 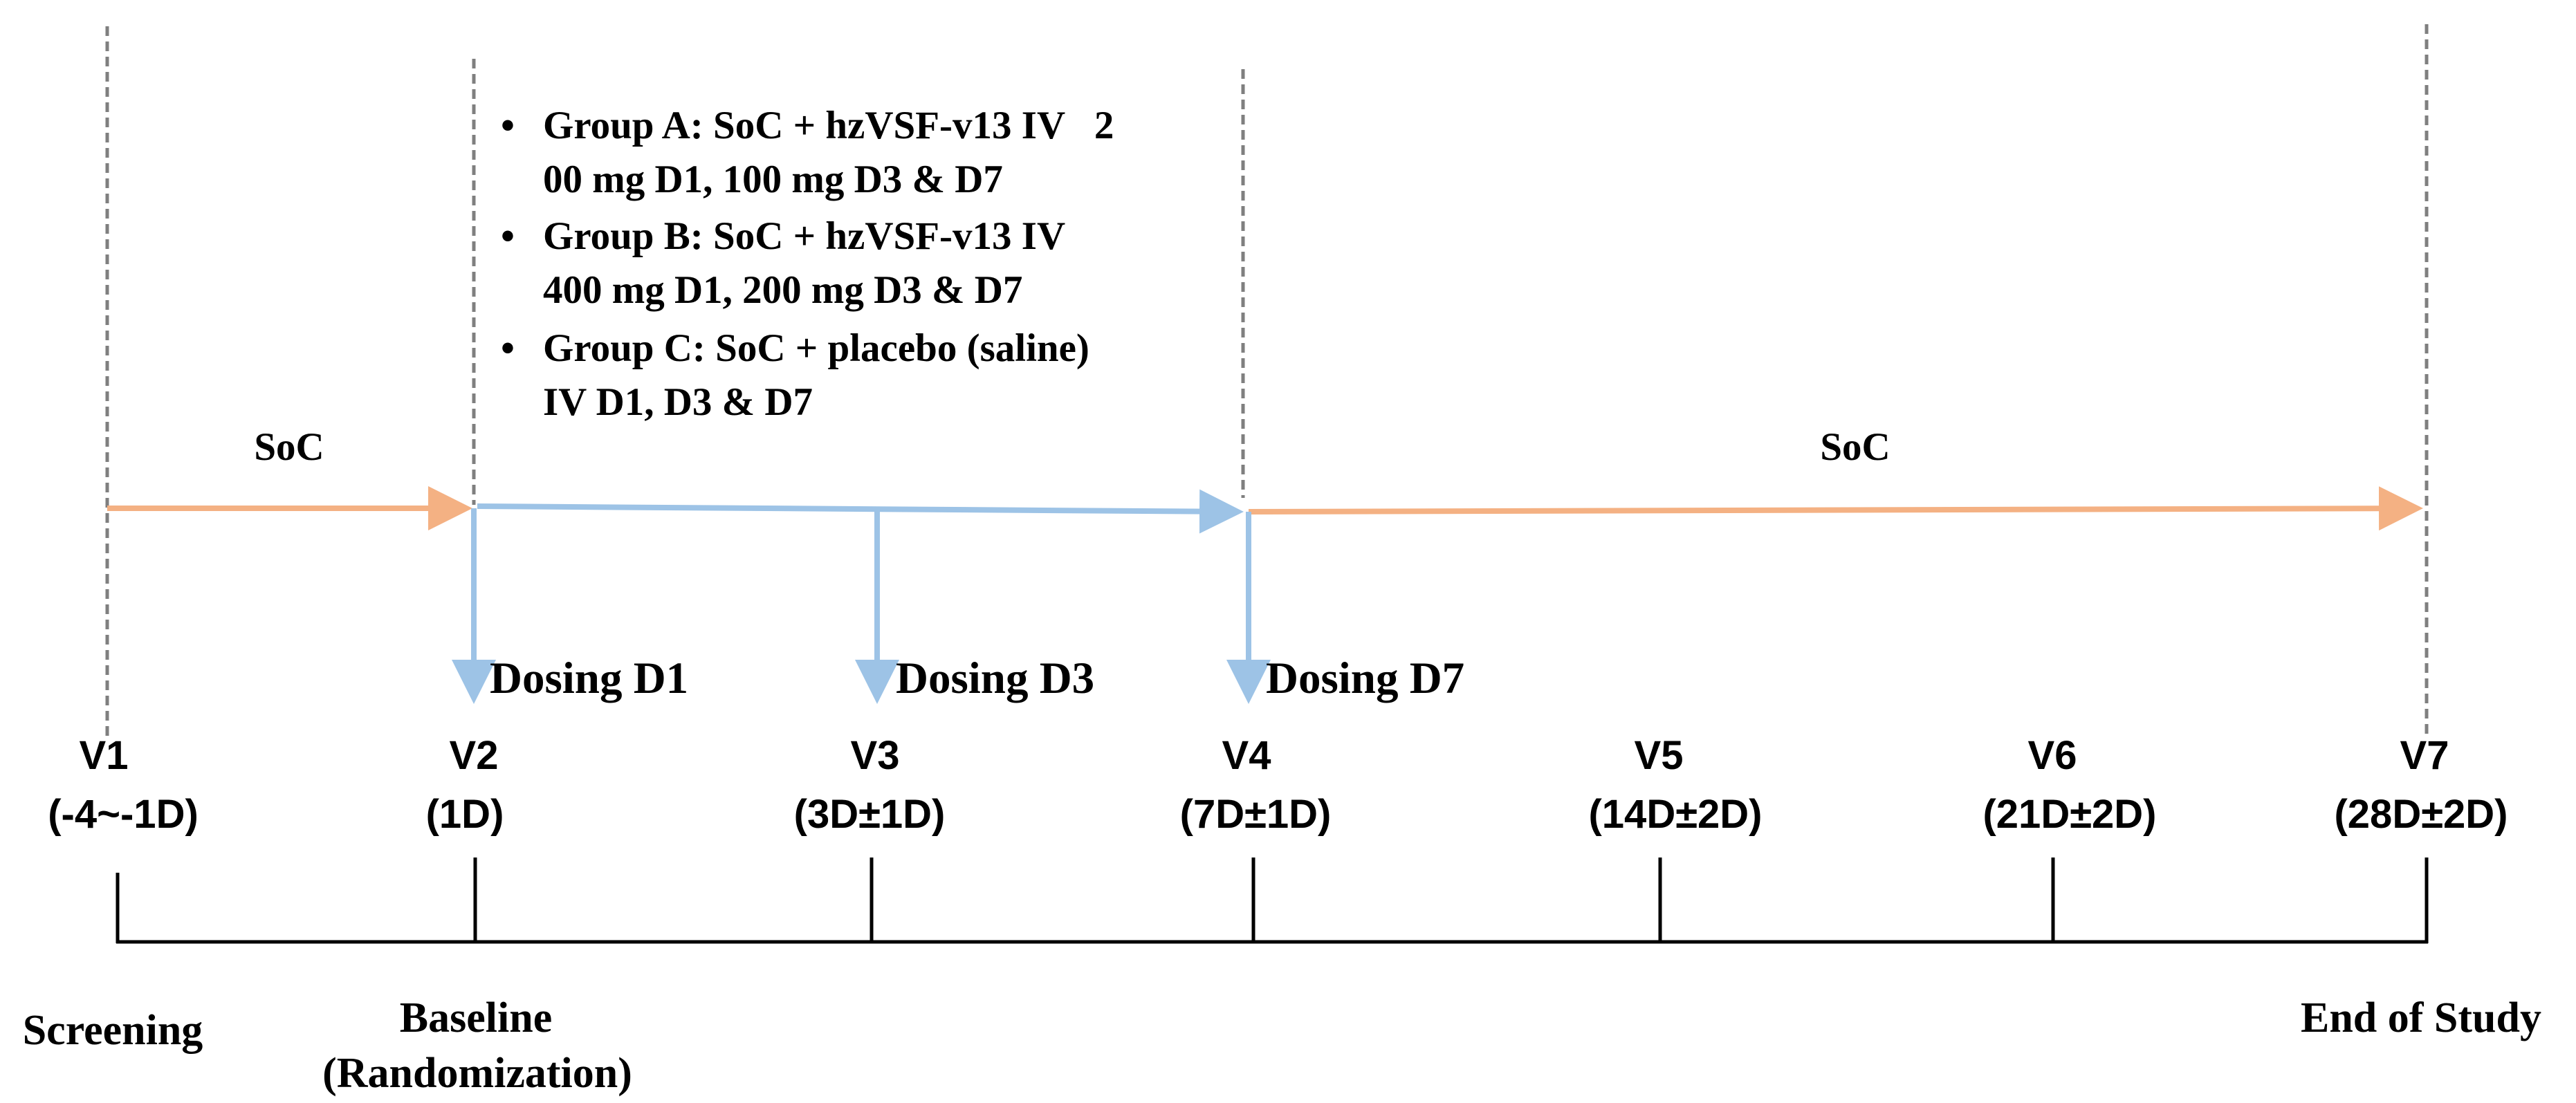 What do you see at coordinates (804, 236) in the screenshot?
I see `group-b-line-1: Group B: SoC + hzVSF-v13 IV` at bounding box center [804, 236].